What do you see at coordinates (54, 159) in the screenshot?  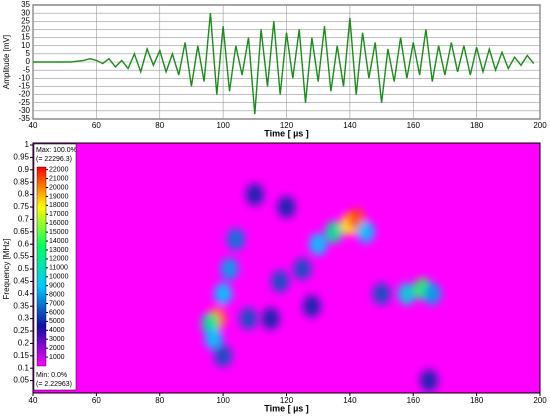 I see `max-value-label: (= 22296.3)` at bounding box center [54, 159].